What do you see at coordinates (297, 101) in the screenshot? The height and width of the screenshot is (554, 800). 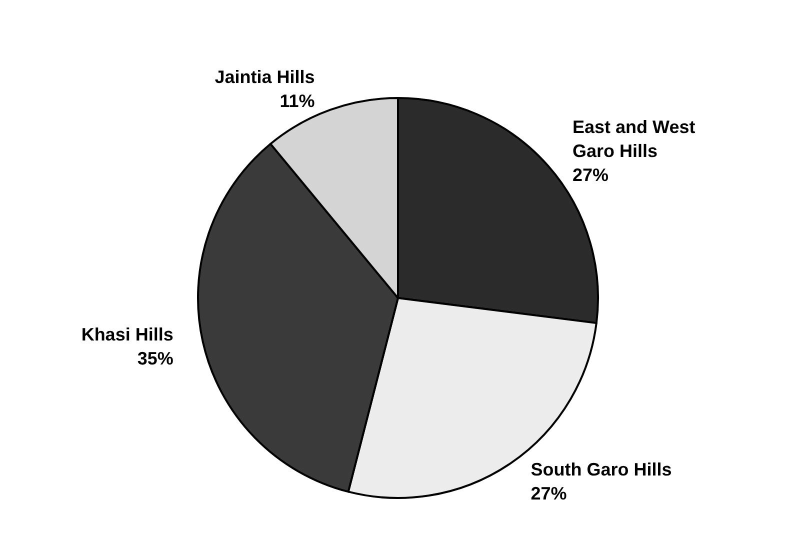 I see `data-label: 11%` at bounding box center [297, 101].